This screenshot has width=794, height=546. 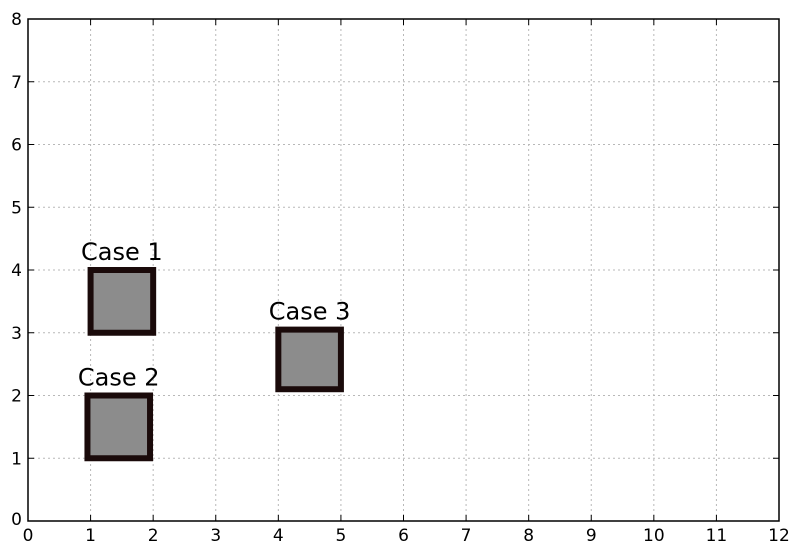 I want to click on y-tick-label: 8, so click(x=16, y=20).